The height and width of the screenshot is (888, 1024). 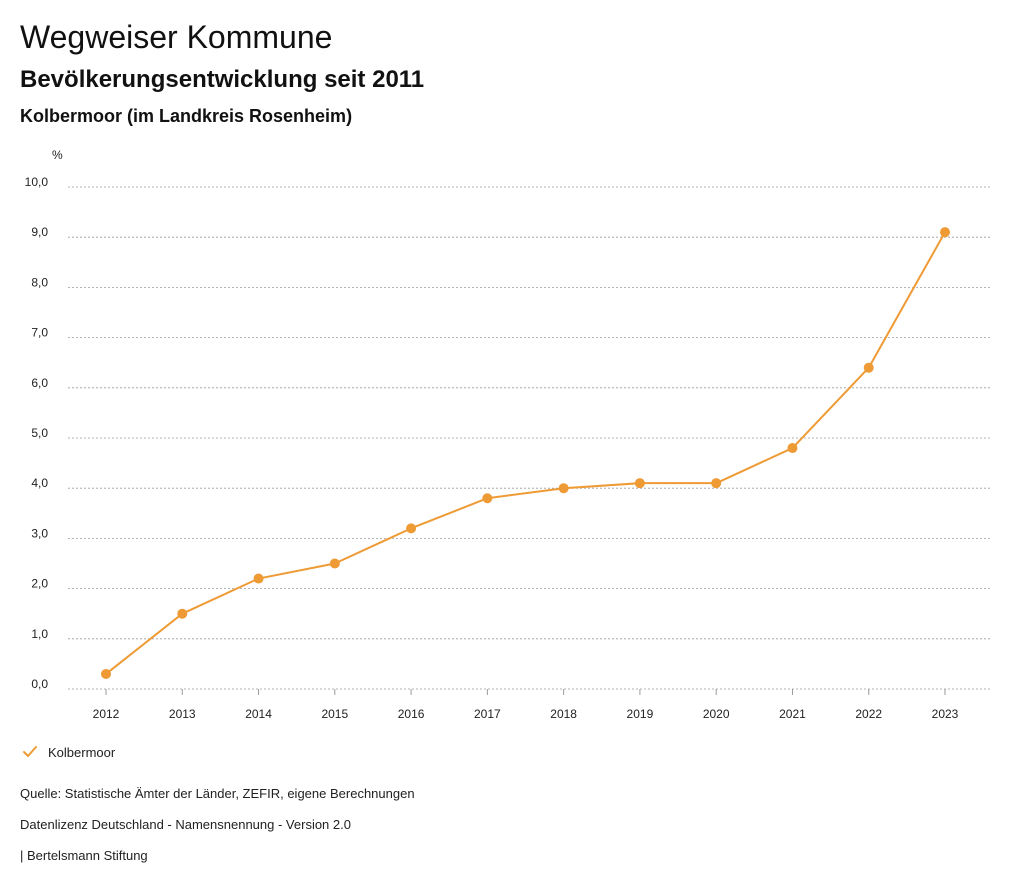 I want to click on x-tick-label: 2013, so click(x=182, y=714).